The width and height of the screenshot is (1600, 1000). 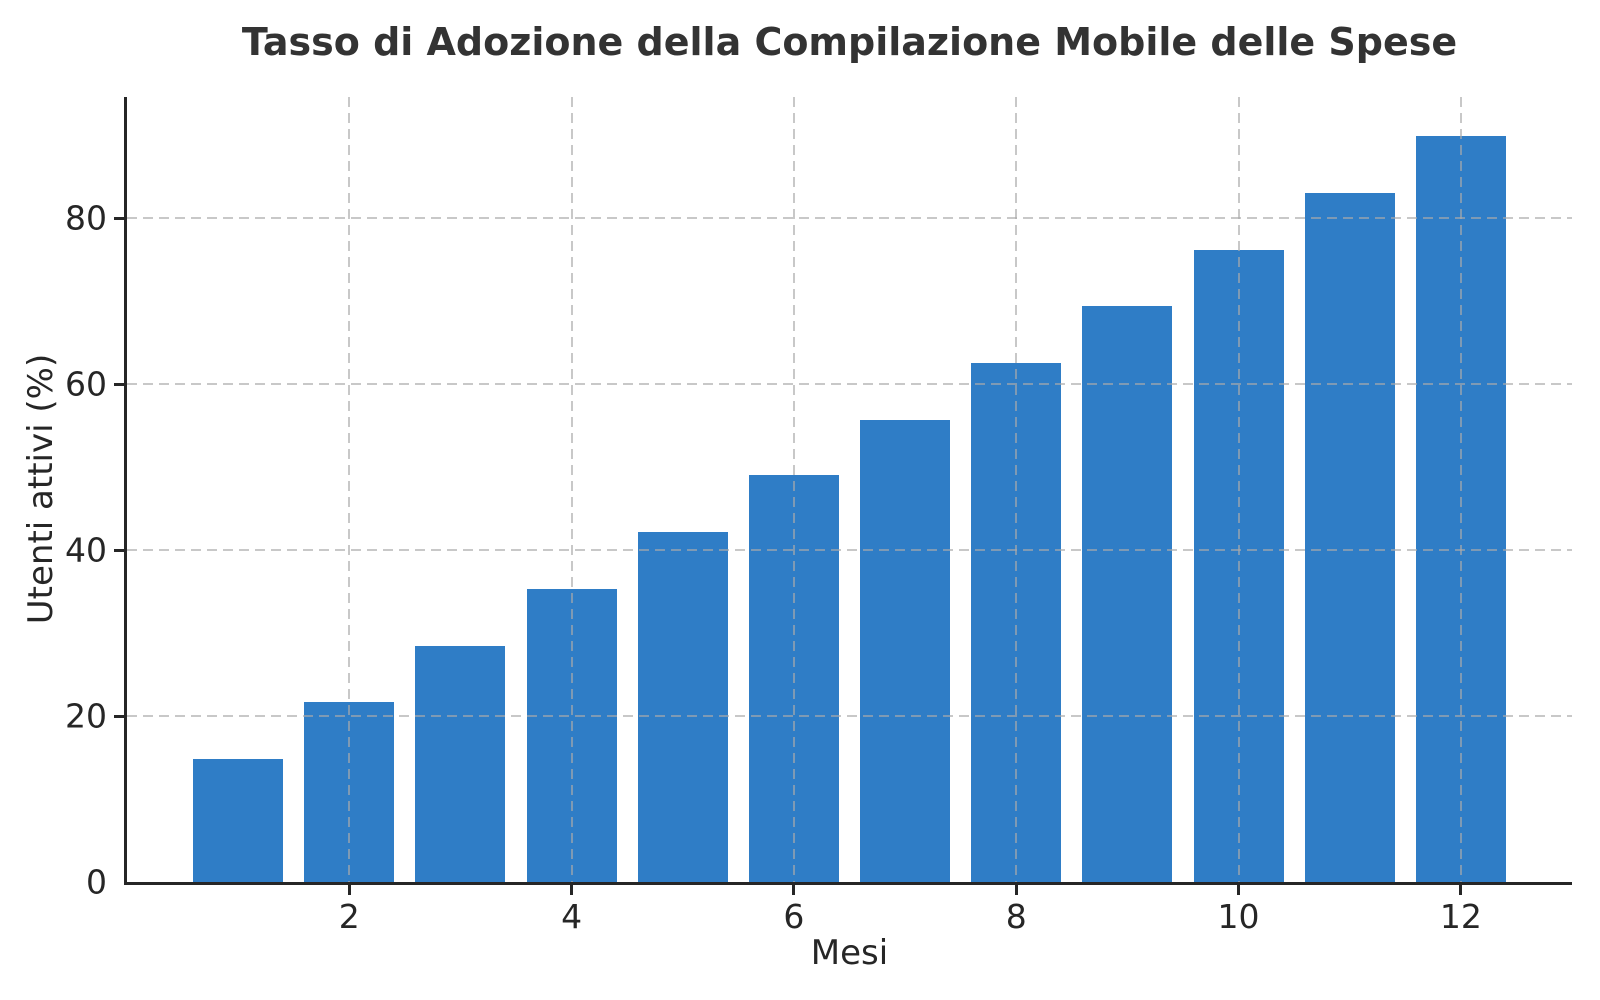 I want to click on x-axis-spine, so click(x=848, y=883).